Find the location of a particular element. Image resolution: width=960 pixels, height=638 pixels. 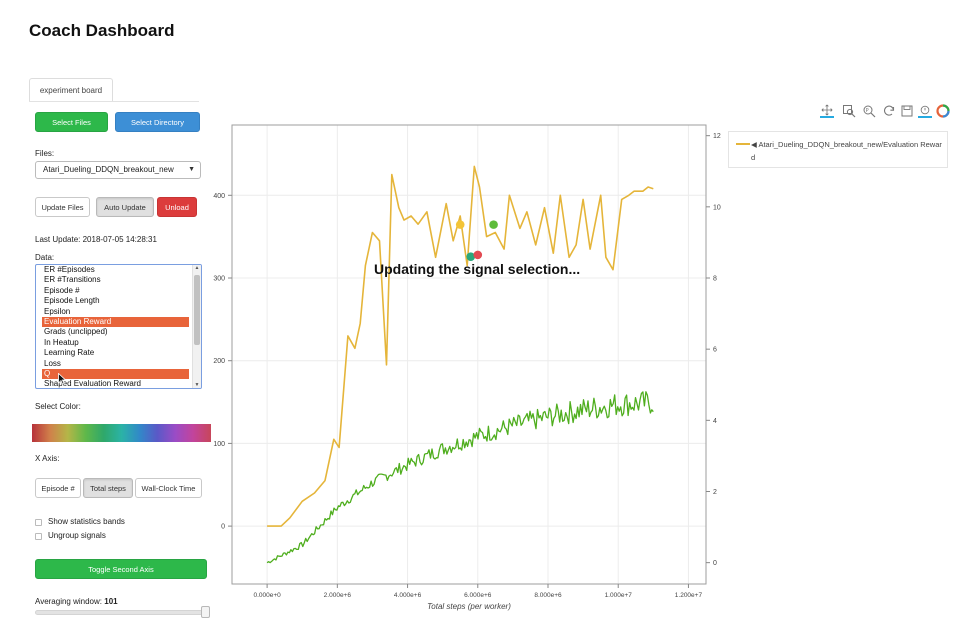

y-right-tick-label: 10 is located at coordinates (717, 207).